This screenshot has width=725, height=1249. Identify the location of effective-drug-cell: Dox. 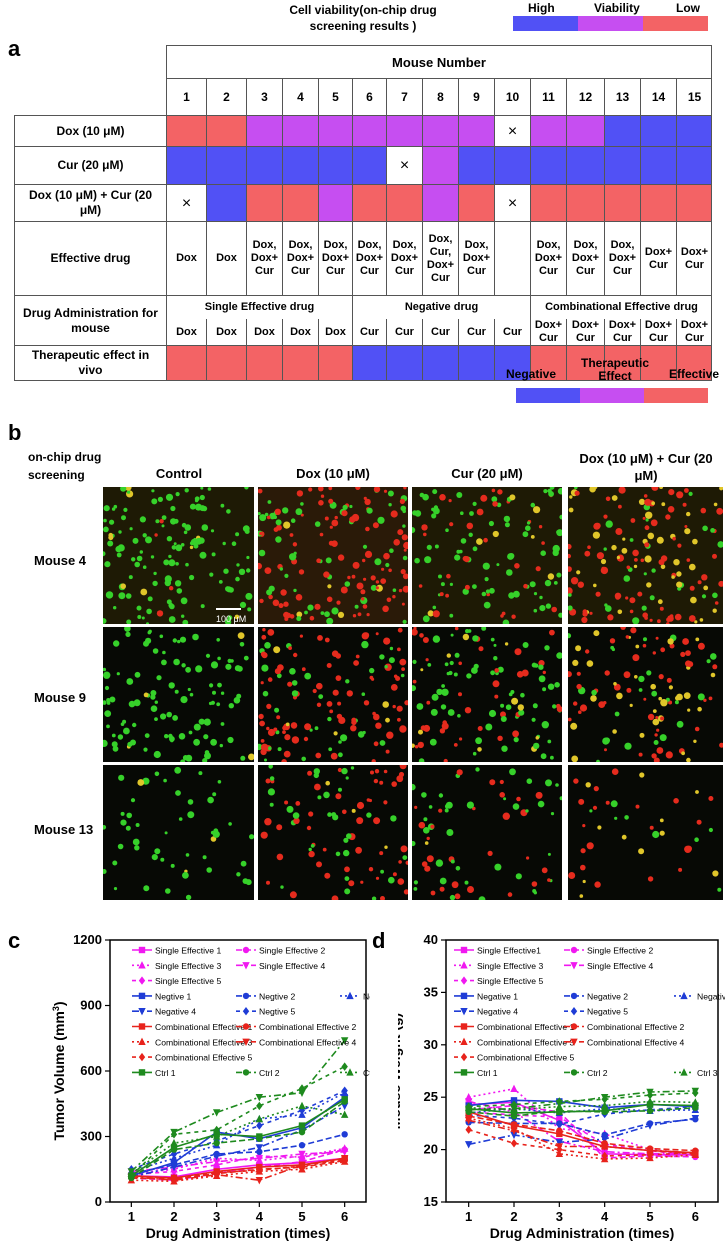
(186, 258).